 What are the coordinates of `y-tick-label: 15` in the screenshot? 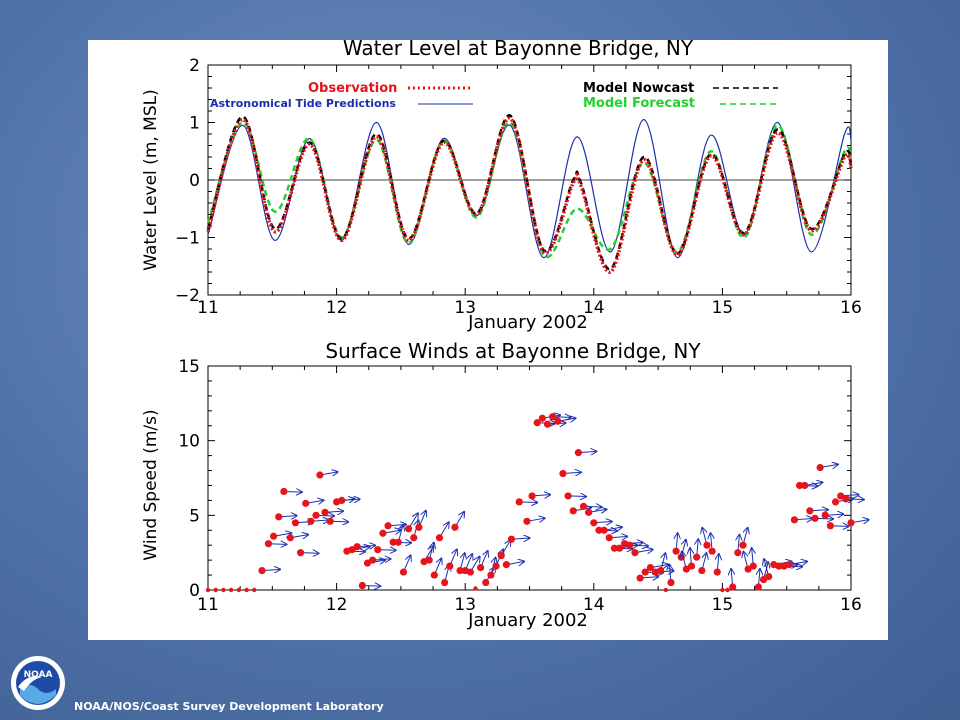 It's located at (189, 367).